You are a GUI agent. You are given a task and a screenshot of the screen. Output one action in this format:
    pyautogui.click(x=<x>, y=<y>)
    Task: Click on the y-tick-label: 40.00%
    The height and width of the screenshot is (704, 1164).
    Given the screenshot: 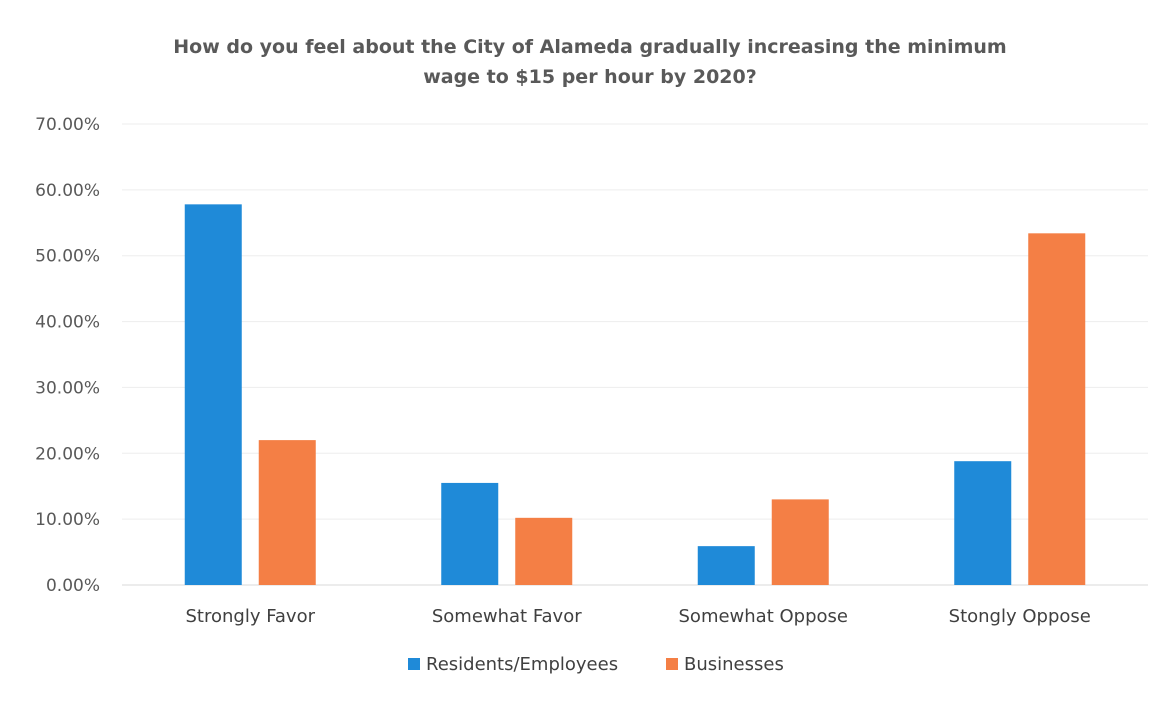 What is the action you would take?
    pyautogui.click(x=67, y=323)
    